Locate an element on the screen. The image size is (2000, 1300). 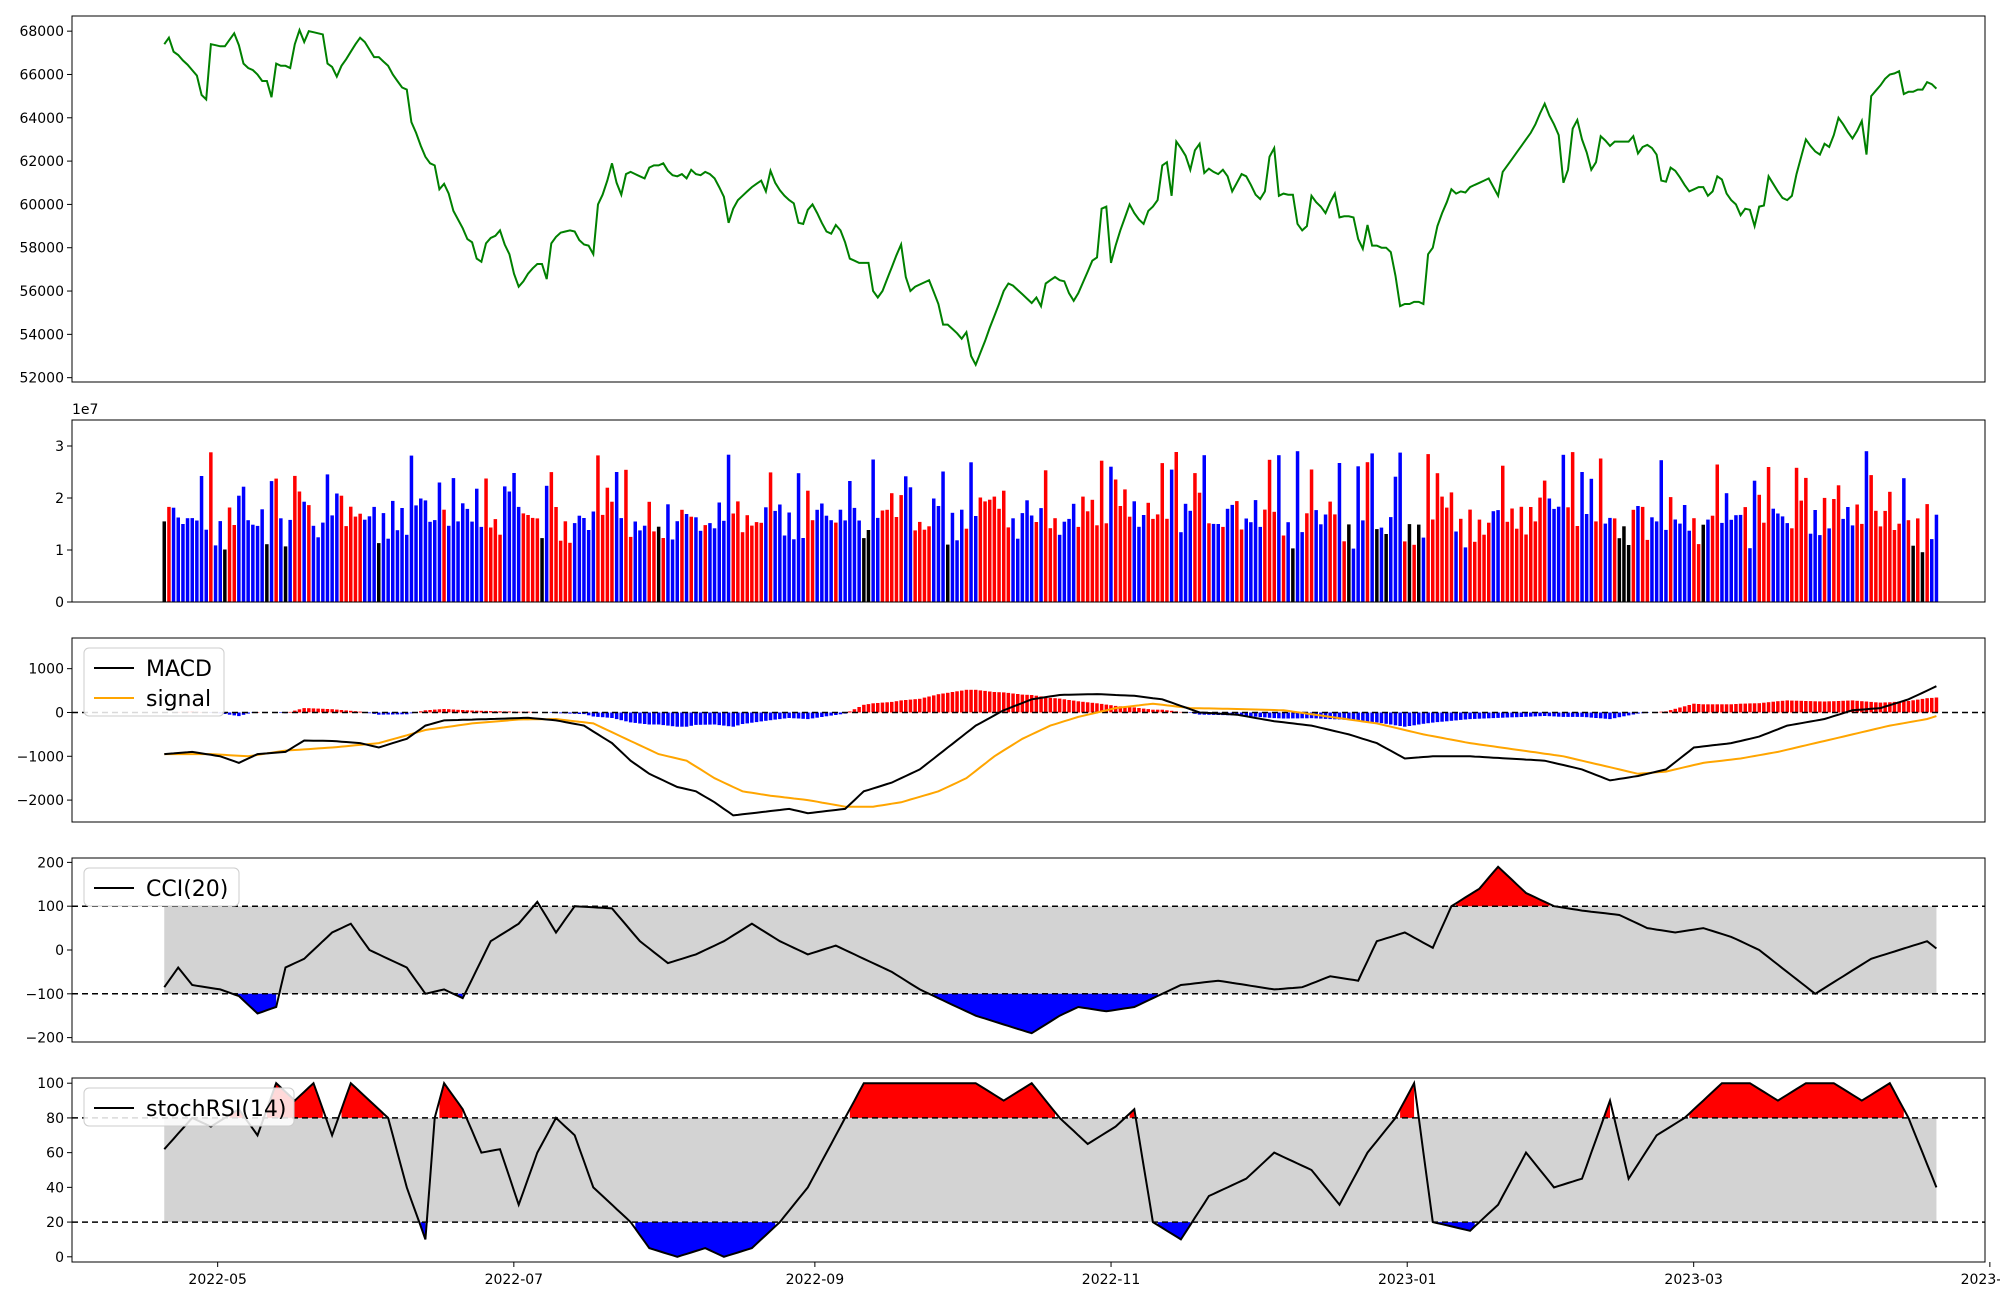
x-tick-label: 2022-09 is located at coordinates (815, 1280).